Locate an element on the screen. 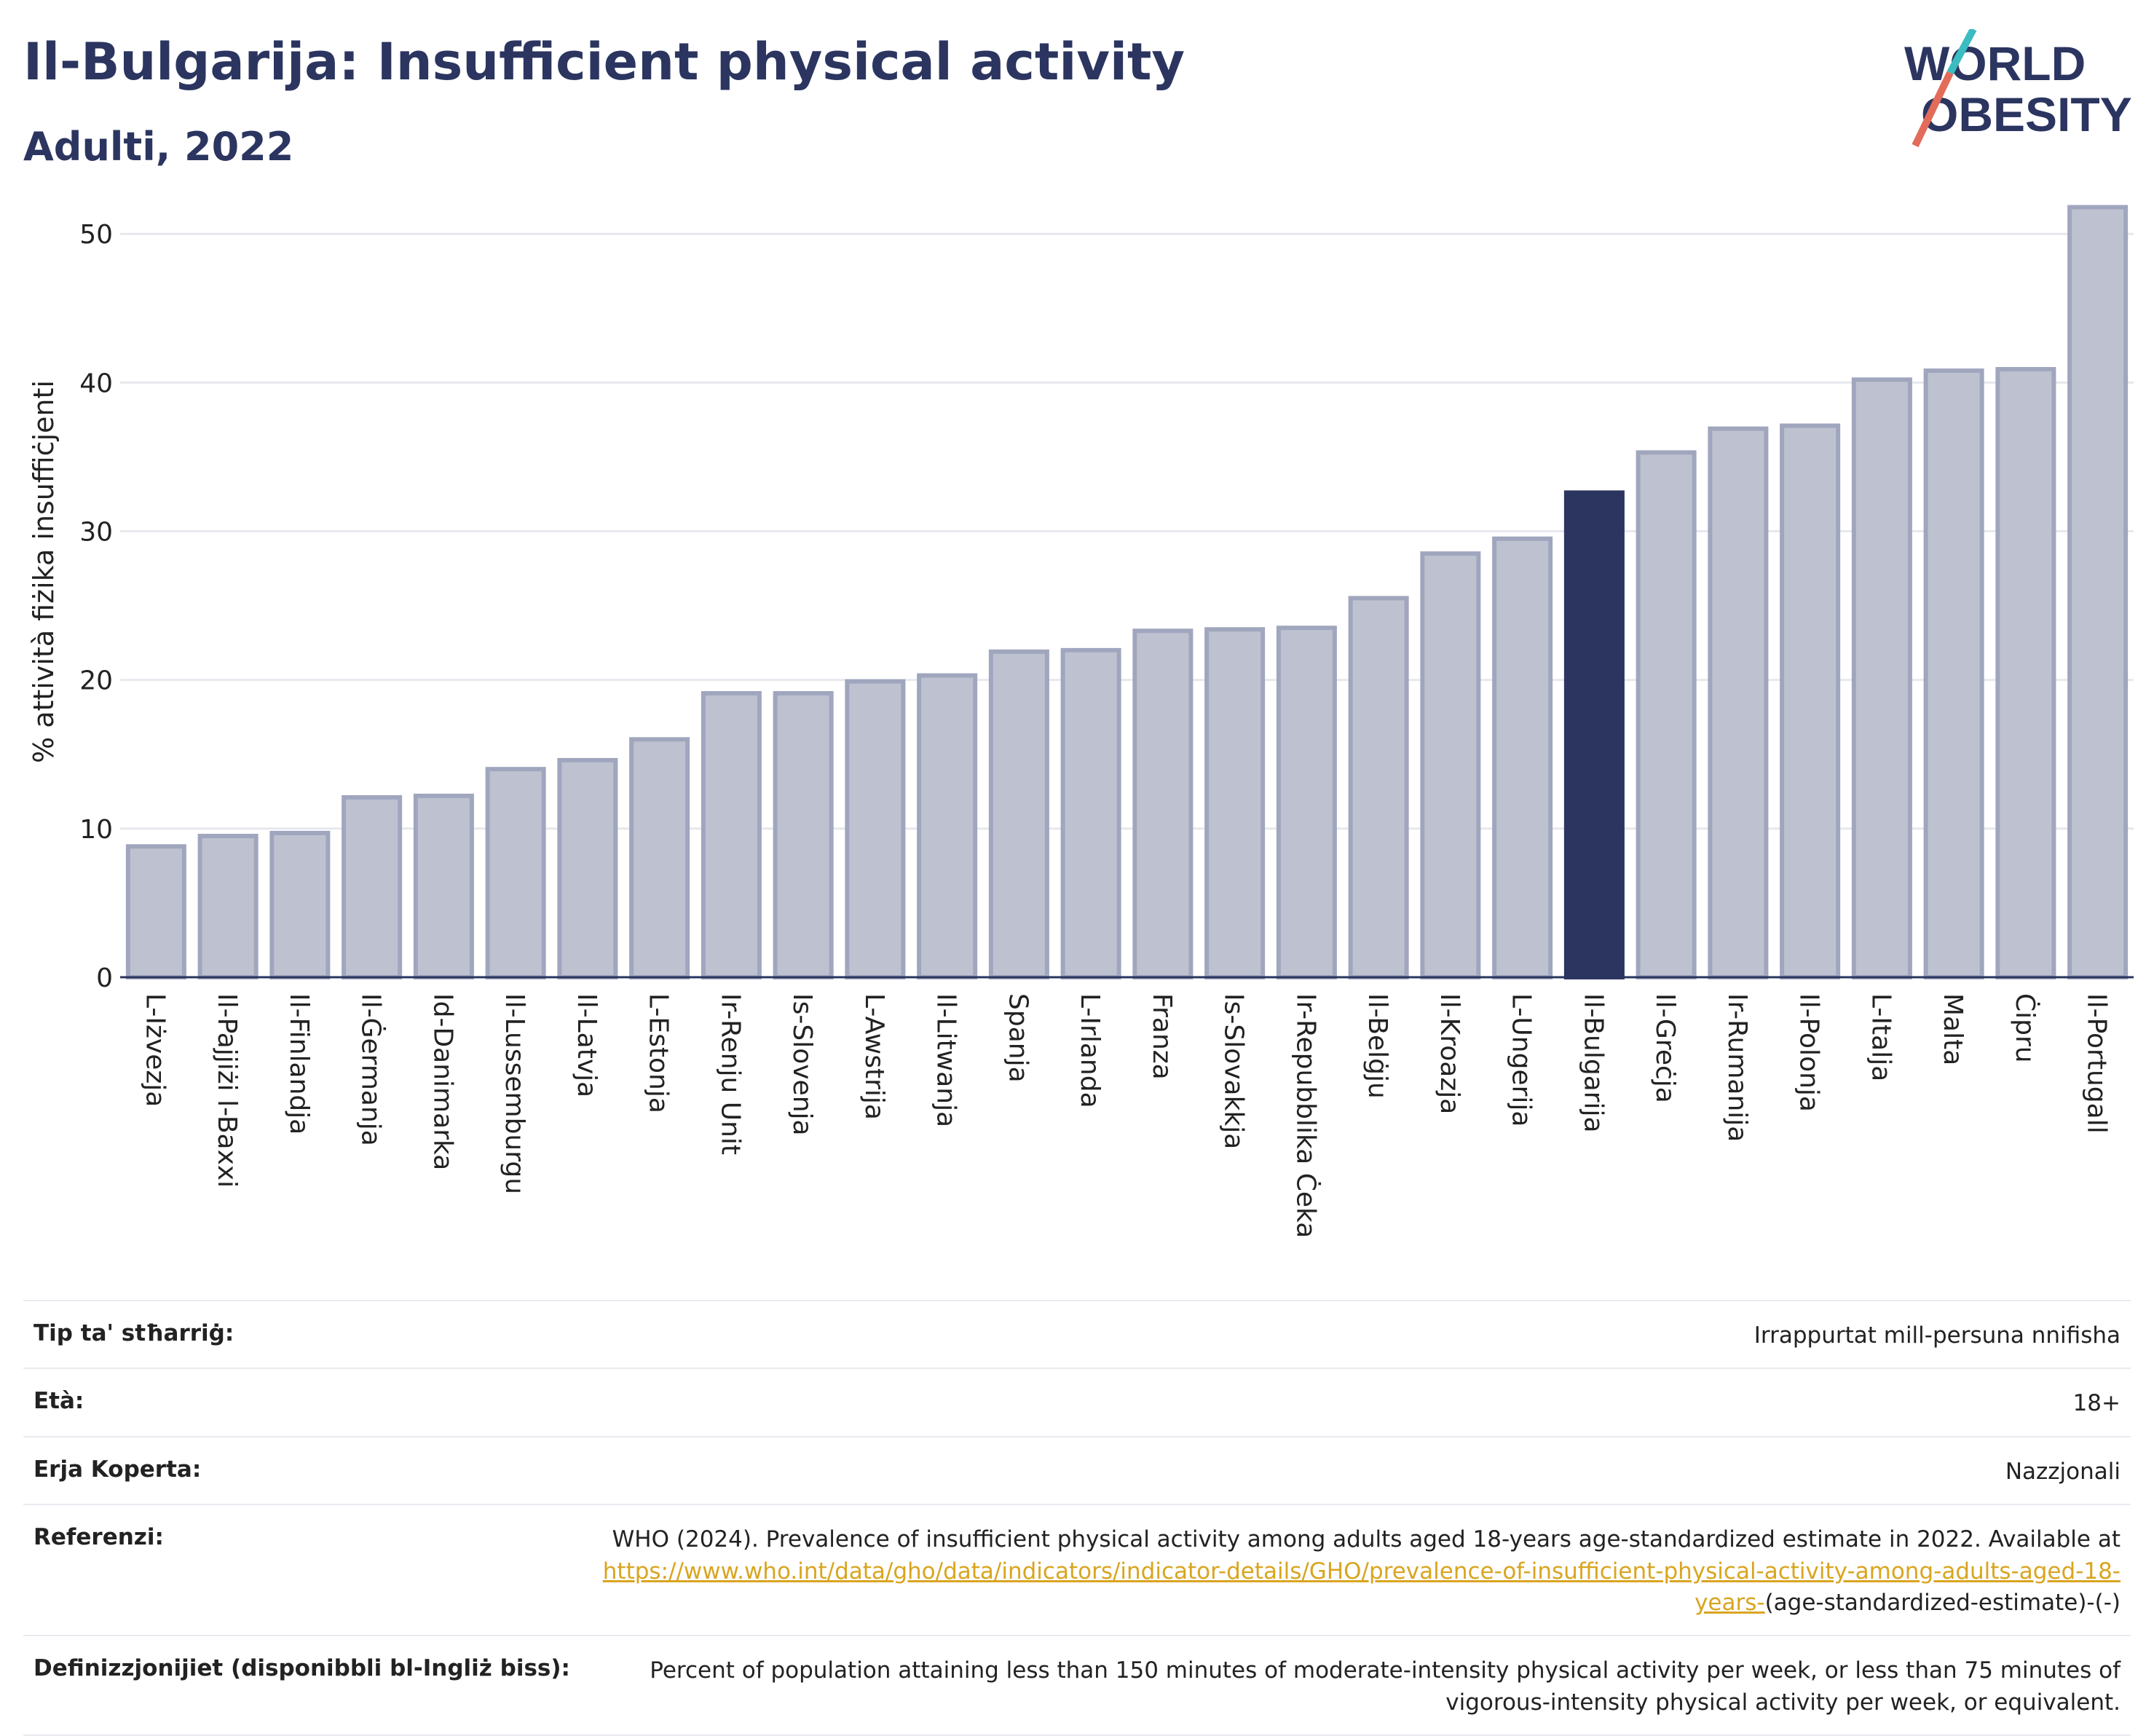  y-tick-label: 50 is located at coordinates (96, 235).